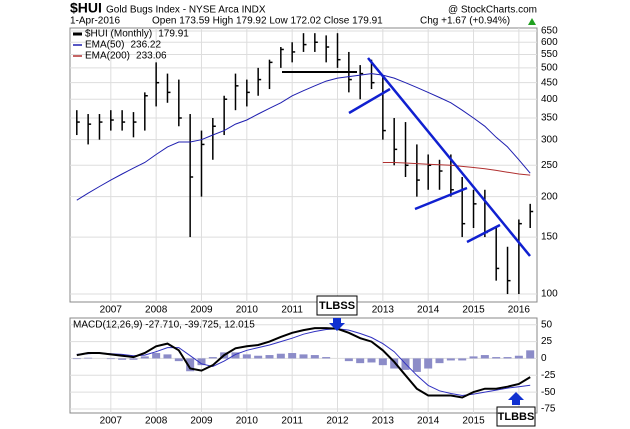 The image size is (630, 429). What do you see at coordinates (549, 54) in the screenshot?
I see `y-tick-label: 550` at bounding box center [549, 54].